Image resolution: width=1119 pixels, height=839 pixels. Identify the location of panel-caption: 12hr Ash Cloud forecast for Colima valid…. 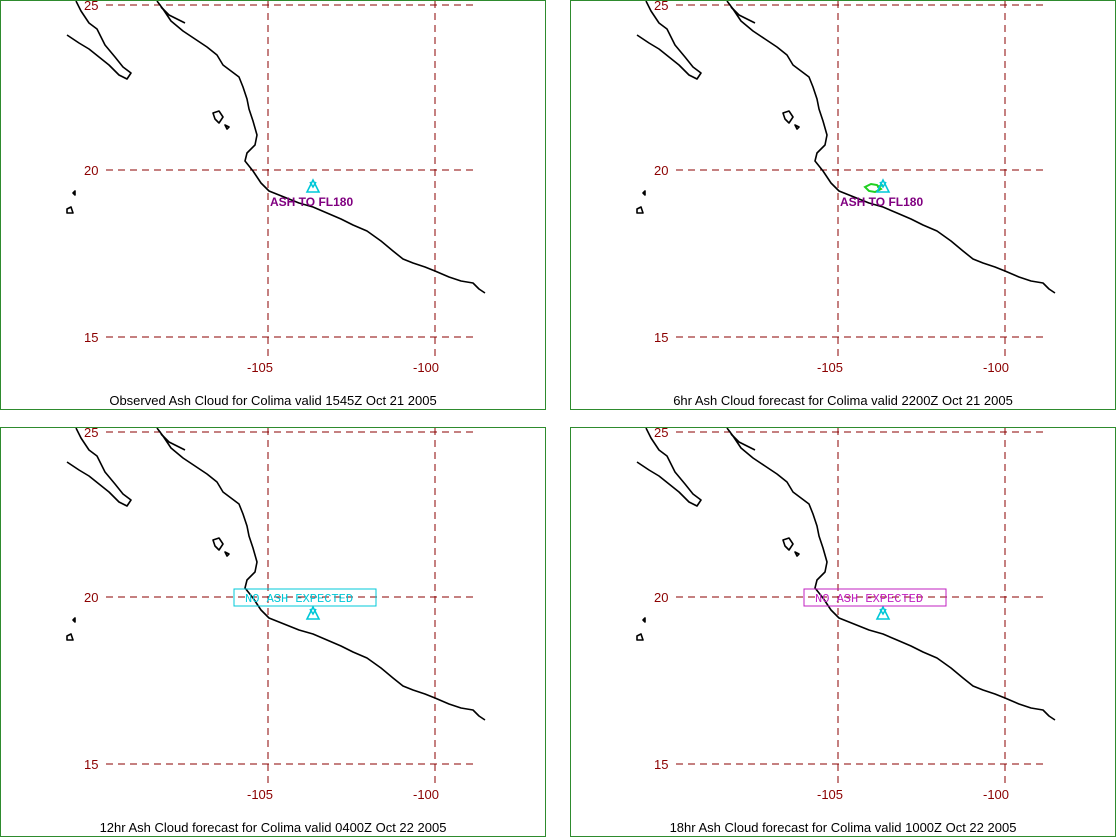
(273, 827).